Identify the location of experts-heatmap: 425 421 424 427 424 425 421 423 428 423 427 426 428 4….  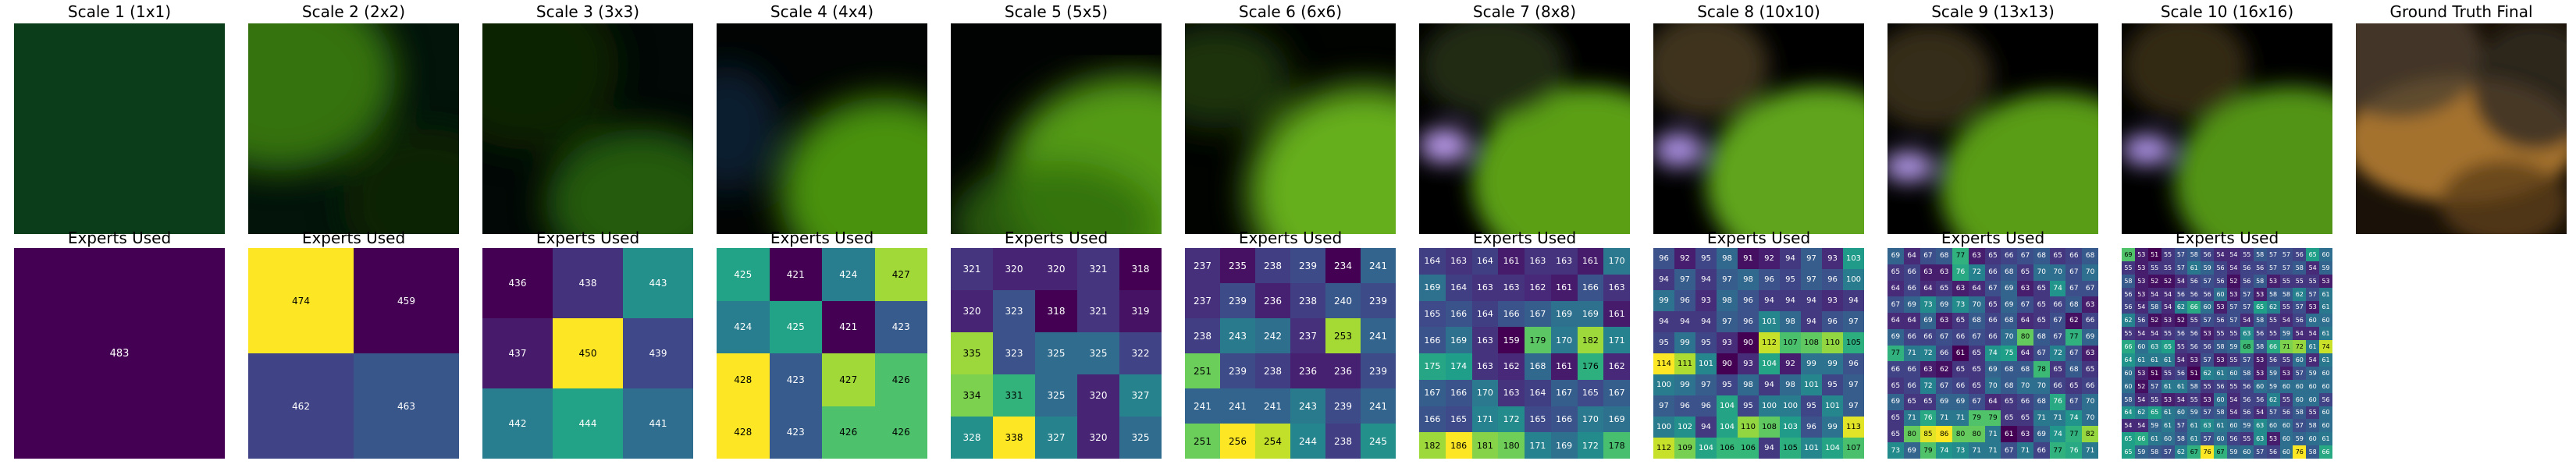
(822, 354).